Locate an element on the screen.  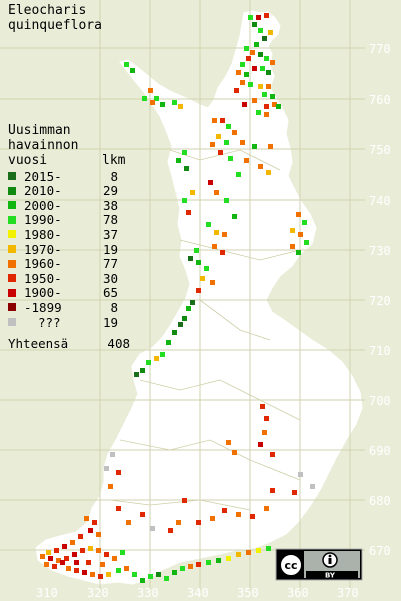
y-tick-label: 750 is located at coordinates (380, 150).